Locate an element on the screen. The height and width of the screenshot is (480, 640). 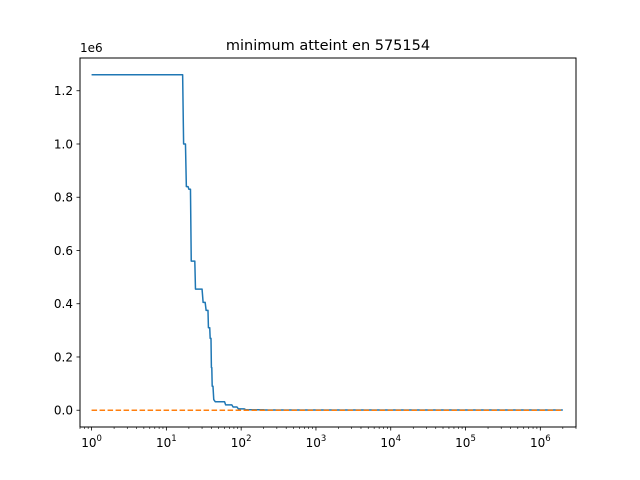
x-tick-label: 10⁶ is located at coordinates (540, 442).